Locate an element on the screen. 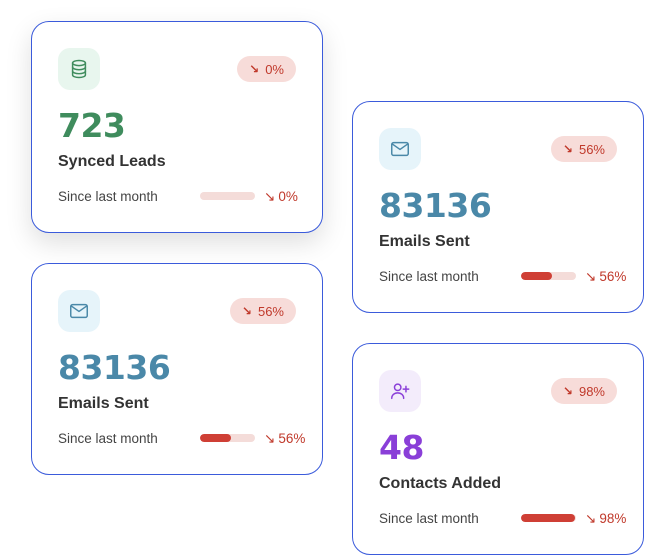 Image resolution: width=645 pixels, height=557 pixels. stat-value: 723 is located at coordinates (92, 125).